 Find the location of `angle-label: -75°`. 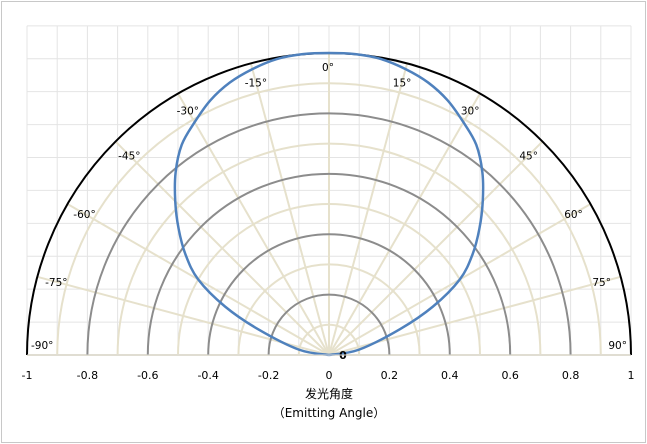

angle-label: -75° is located at coordinates (56, 283).